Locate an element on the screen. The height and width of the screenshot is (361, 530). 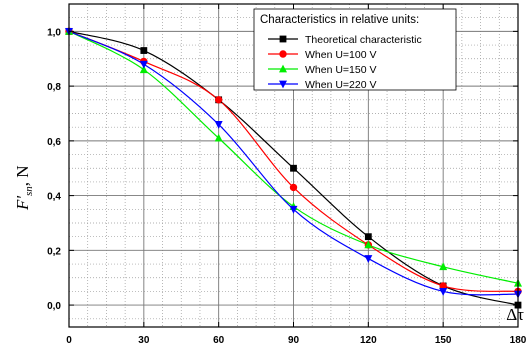
legend-label-3: When U=150 V is located at coordinates (341, 70).